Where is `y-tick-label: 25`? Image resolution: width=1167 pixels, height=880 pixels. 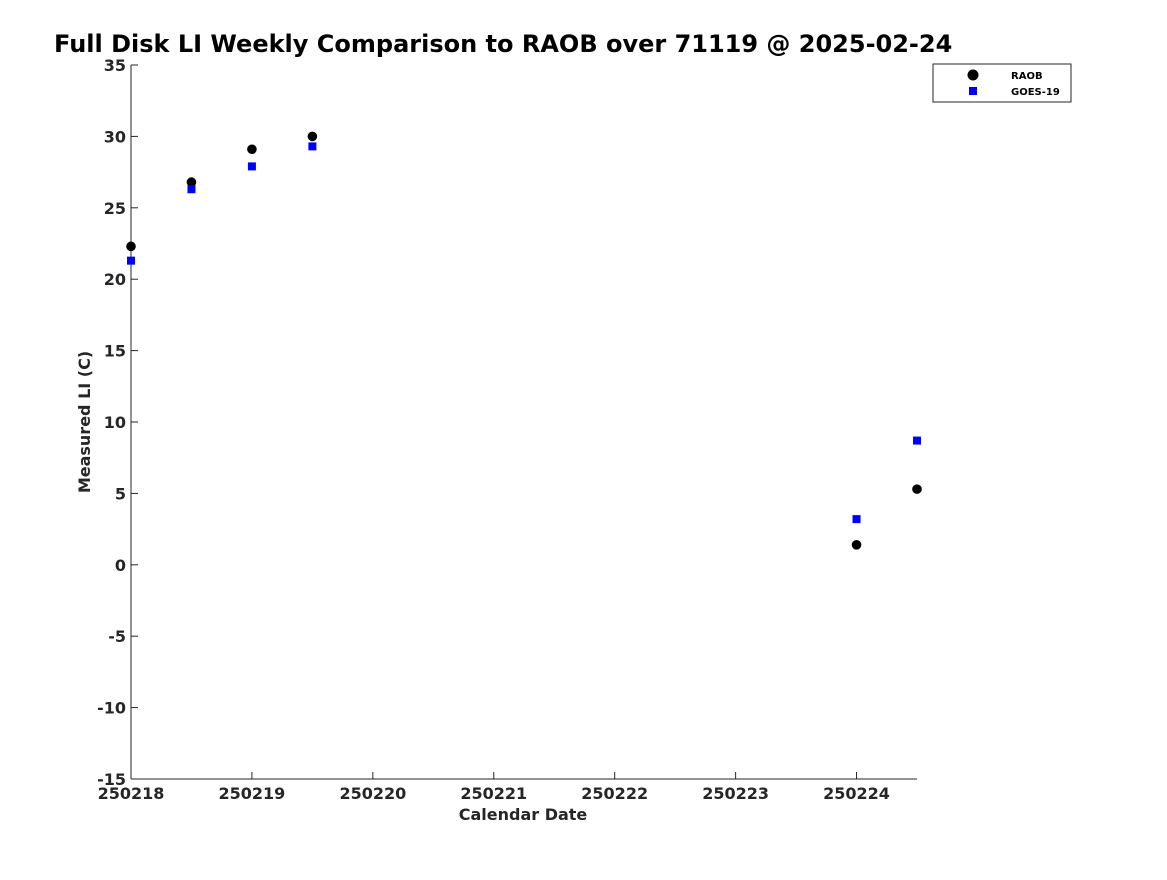
y-tick-label: 25 is located at coordinates (115, 208).